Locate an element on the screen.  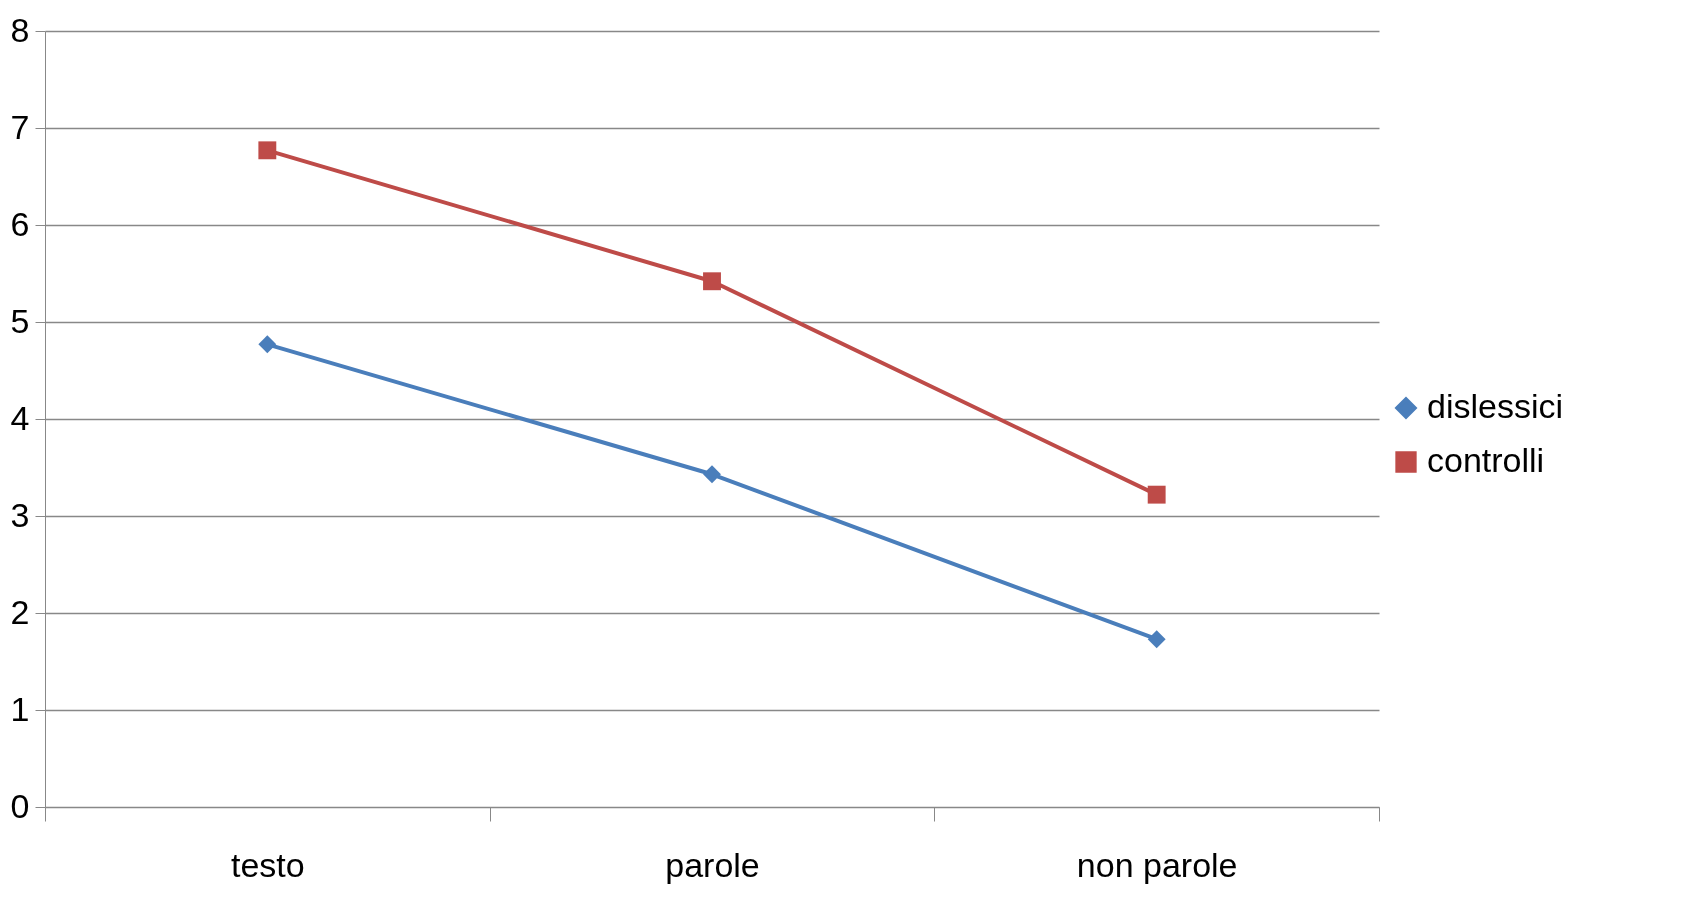
y-tick-label: 5 is located at coordinates (20, 320).